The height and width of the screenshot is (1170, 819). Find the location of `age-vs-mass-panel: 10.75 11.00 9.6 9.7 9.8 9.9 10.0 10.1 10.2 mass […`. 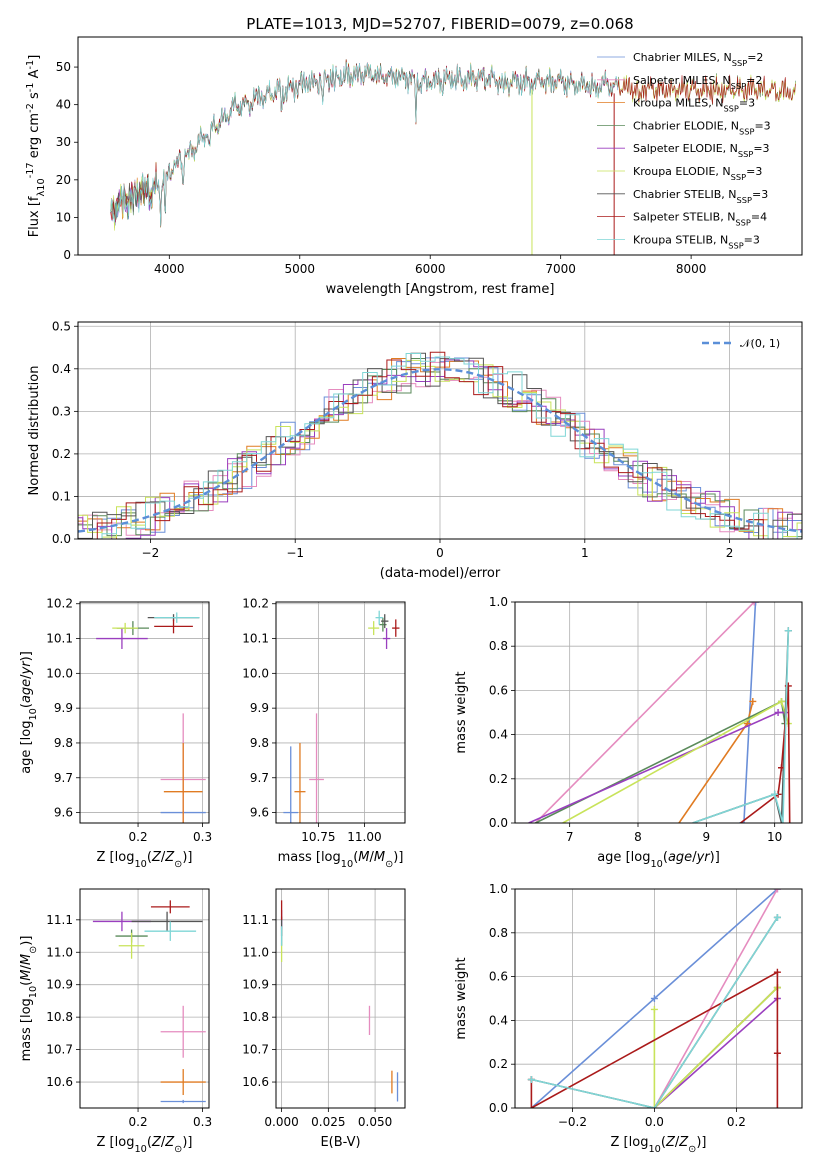

age-vs-mass-panel: 10.75 11.00 9.6 9.7 9.8 9.9 10.0 10.1 10.2 mass [… is located at coordinates (324, 733).